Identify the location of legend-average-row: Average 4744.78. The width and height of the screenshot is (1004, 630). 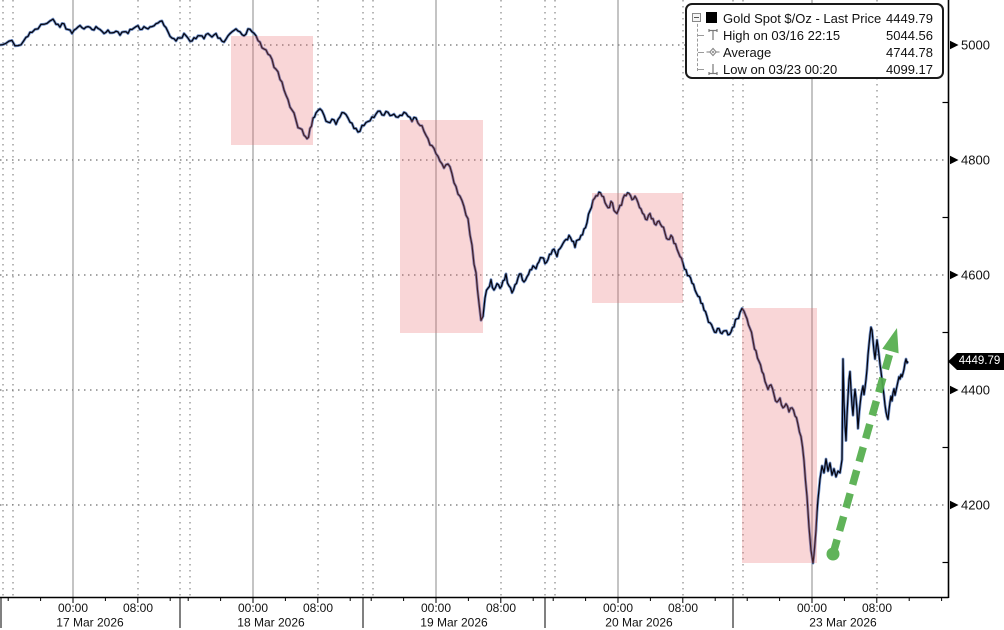
(814, 52).